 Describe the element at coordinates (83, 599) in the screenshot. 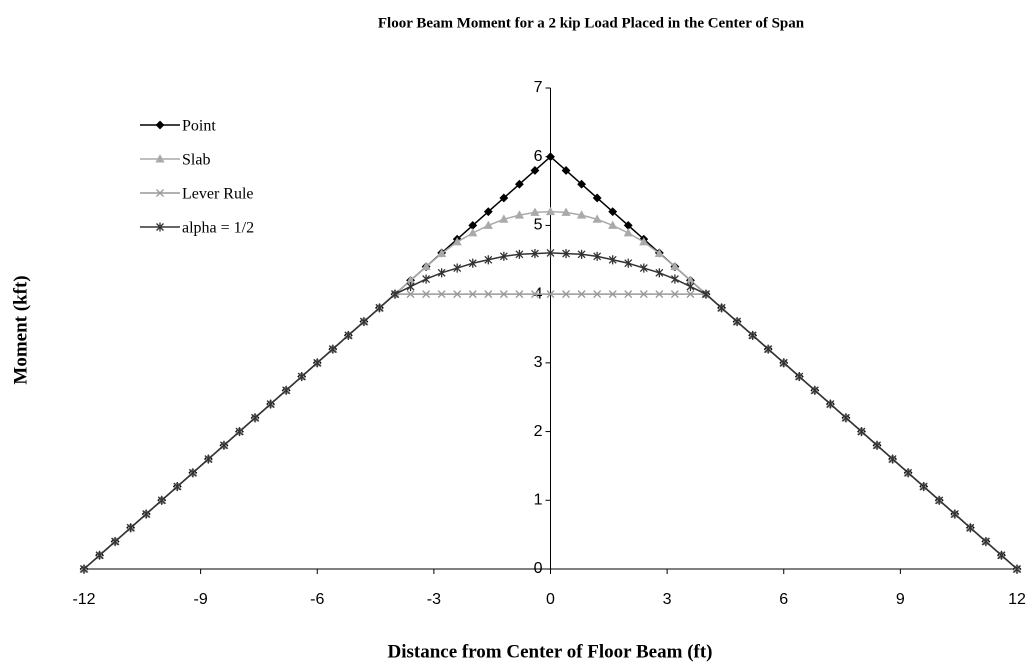

I see `x-tick-label: -12` at that location.